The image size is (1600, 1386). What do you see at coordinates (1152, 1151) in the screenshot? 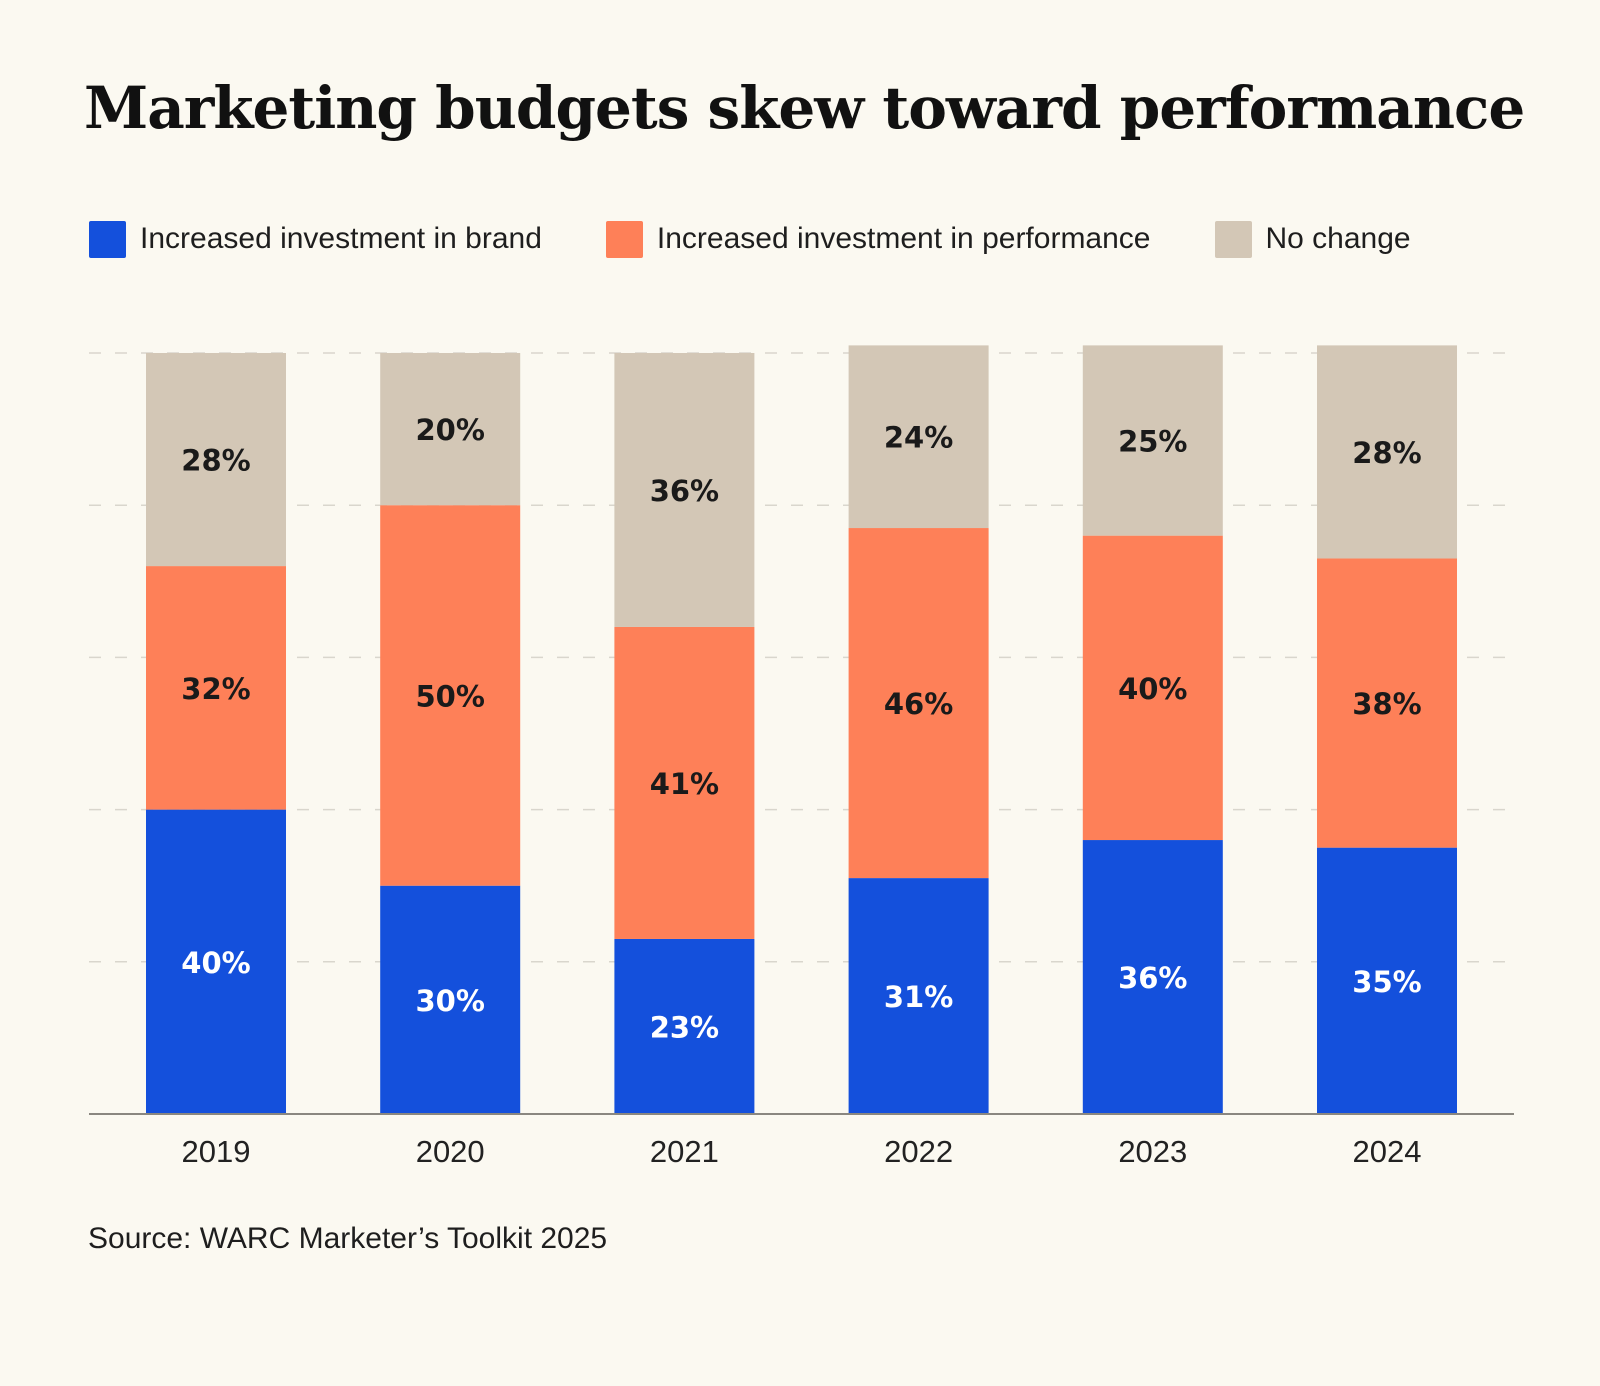
I see `x-tick-label: 2023` at bounding box center [1152, 1151].